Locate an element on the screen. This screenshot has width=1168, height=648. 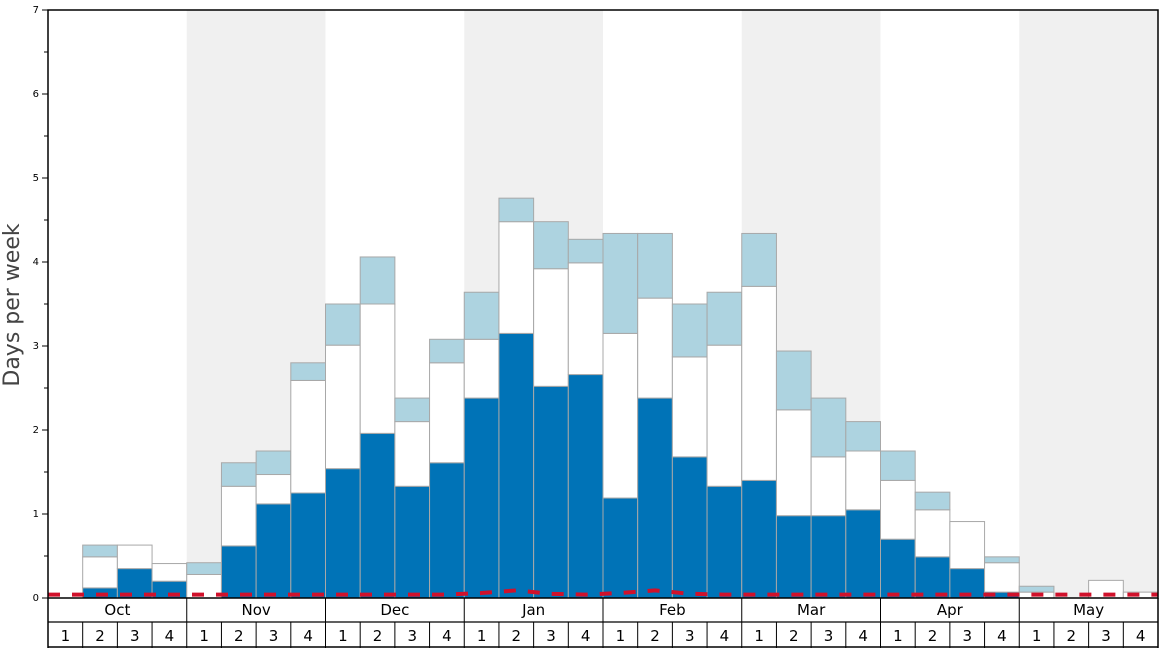
trend-line is located at coordinates (603, 592).